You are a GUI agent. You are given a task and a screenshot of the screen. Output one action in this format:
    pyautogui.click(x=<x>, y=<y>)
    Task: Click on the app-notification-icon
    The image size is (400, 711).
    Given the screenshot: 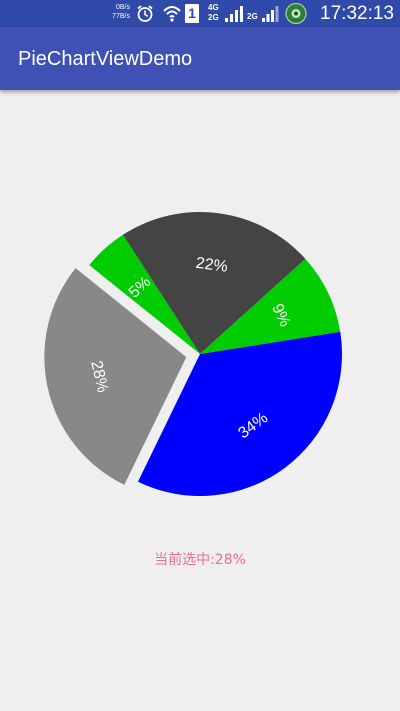 What is the action you would take?
    pyautogui.click(x=296, y=13)
    